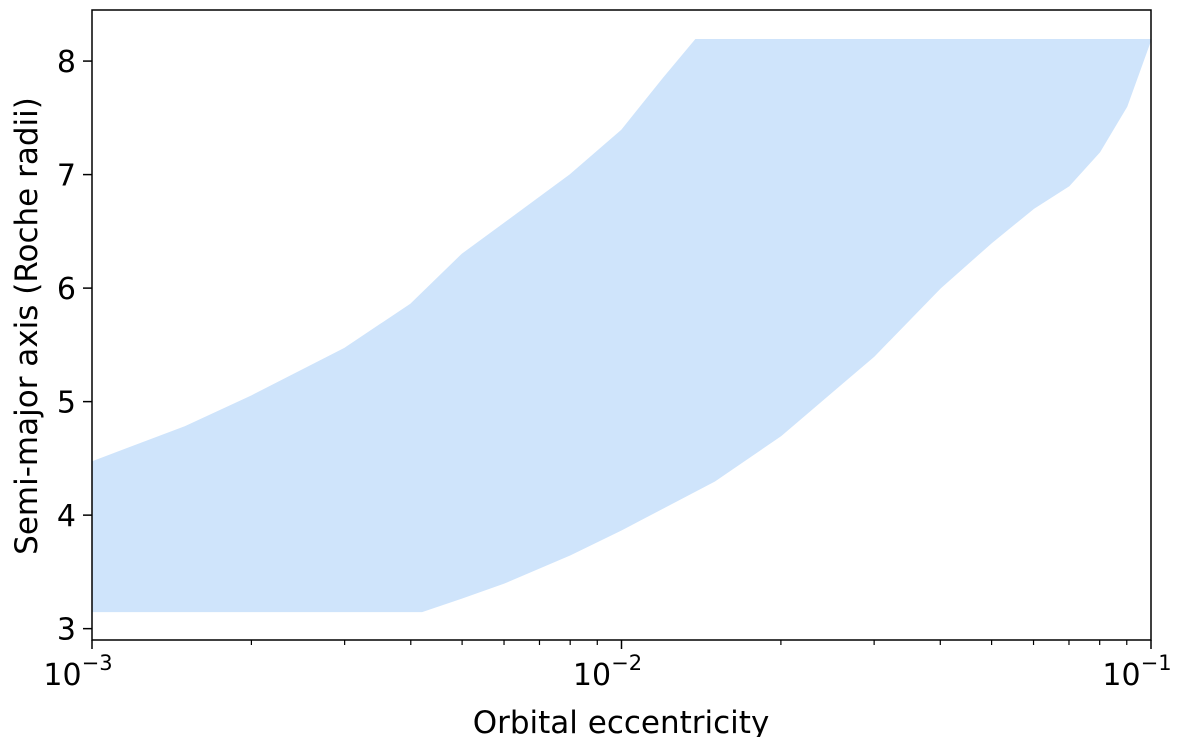 This screenshot has height=737, width=1200. Describe the element at coordinates (66, 289) in the screenshot. I see `y-tick-label-3: 6` at that location.